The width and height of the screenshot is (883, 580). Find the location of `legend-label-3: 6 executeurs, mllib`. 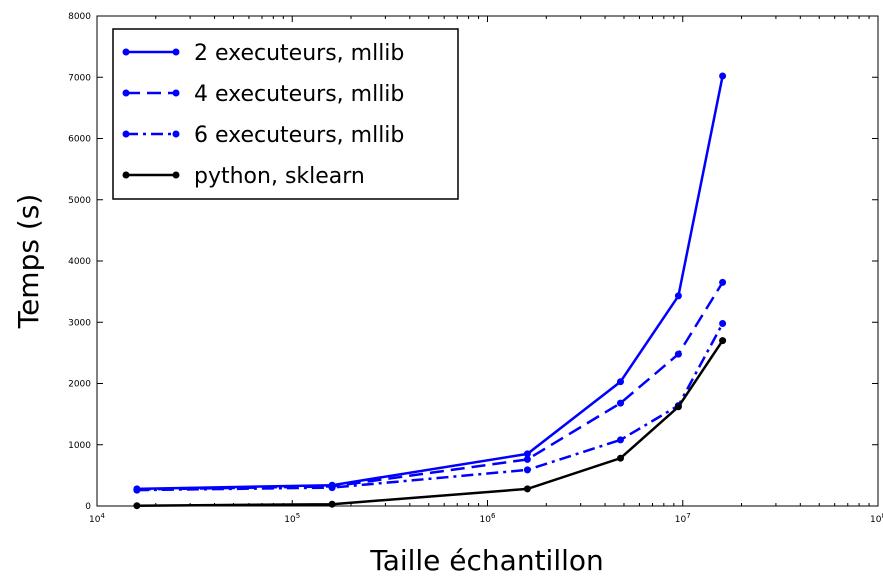

legend-label-3: 6 executeurs, mllib is located at coordinates (299, 135).